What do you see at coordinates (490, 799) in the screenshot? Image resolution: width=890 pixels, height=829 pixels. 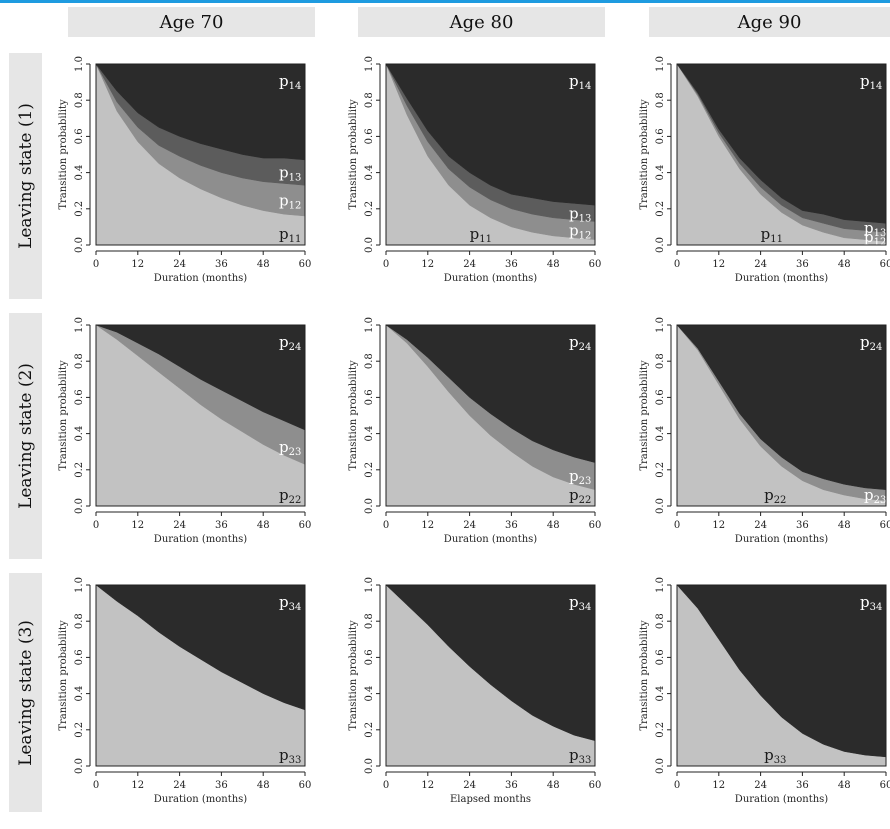 I see `x-axis-label: Elapsed months` at bounding box center [490, 799].